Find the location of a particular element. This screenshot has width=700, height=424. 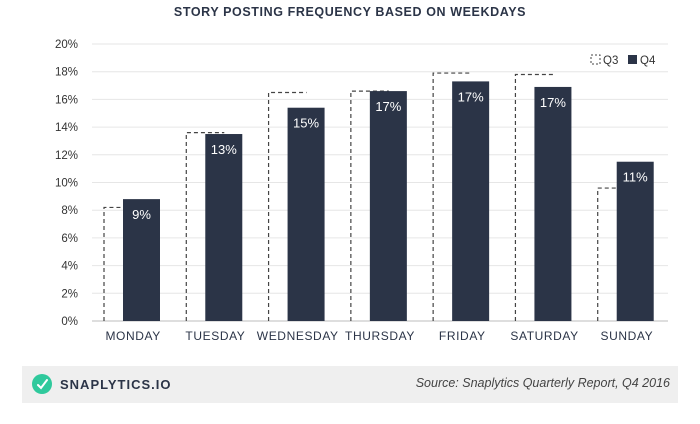

snaplytics-logo-icon is located at coordinates (42, 384).